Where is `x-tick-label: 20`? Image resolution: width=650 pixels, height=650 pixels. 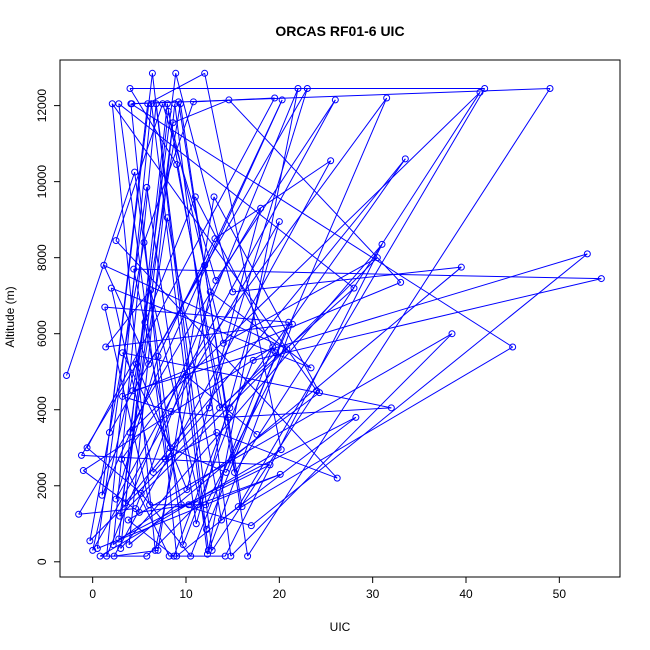 x-tick-label: 20 is located at coordinates (280, 594).